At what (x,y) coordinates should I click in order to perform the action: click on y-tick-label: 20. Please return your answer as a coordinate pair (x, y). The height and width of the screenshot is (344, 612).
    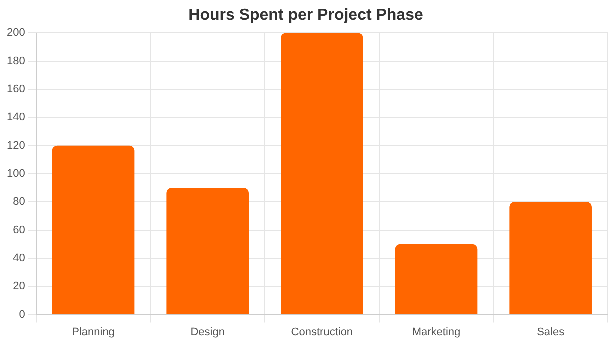
    Looking at the image, I should click on (19, 286).